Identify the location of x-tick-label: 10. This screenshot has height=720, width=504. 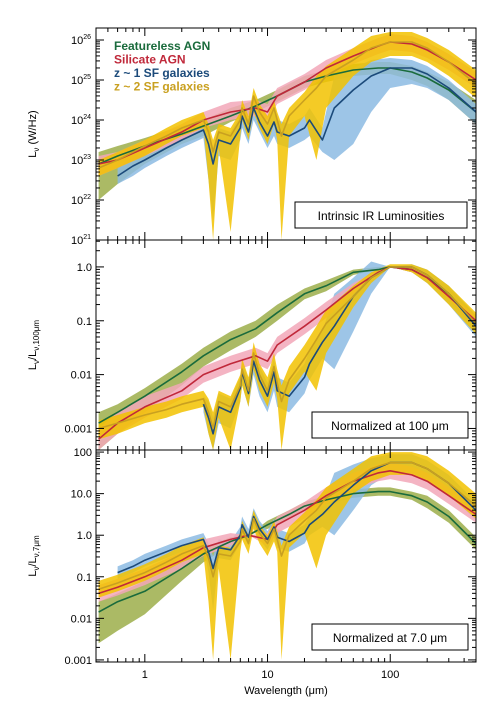
(267, 675).